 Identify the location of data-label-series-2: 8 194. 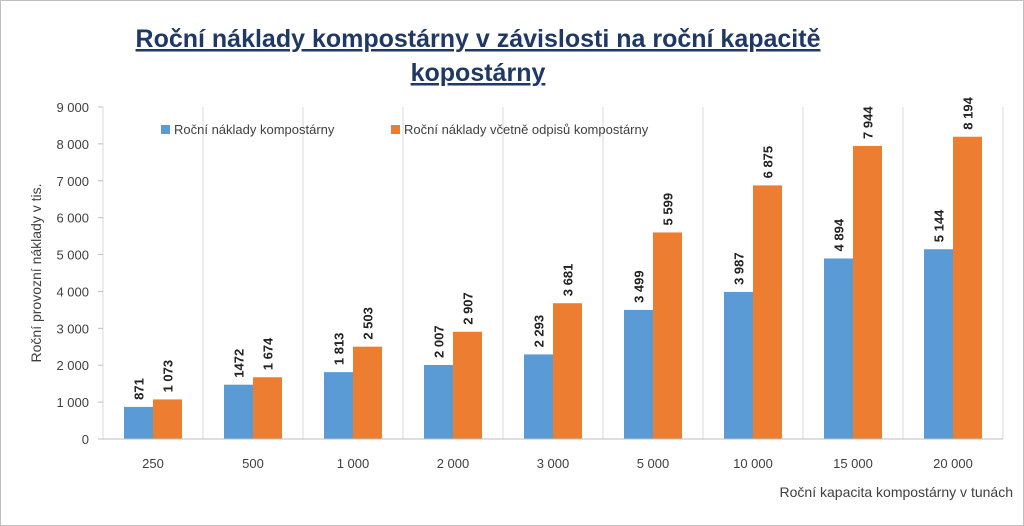
(968, 112).